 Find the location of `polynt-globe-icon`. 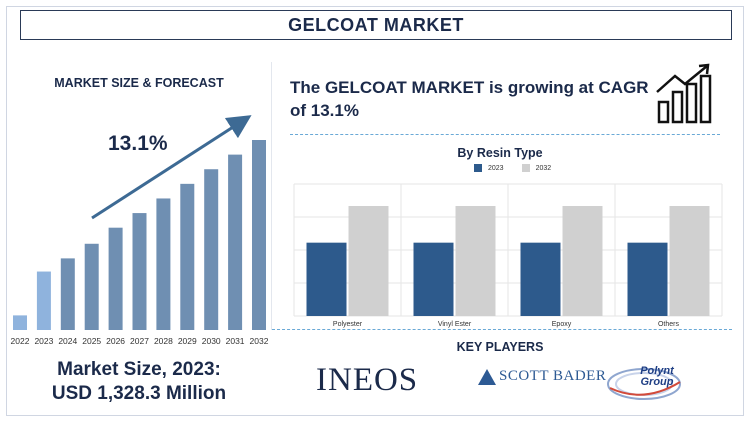

polynt-globe-icon is located at coordinates (644, 384).